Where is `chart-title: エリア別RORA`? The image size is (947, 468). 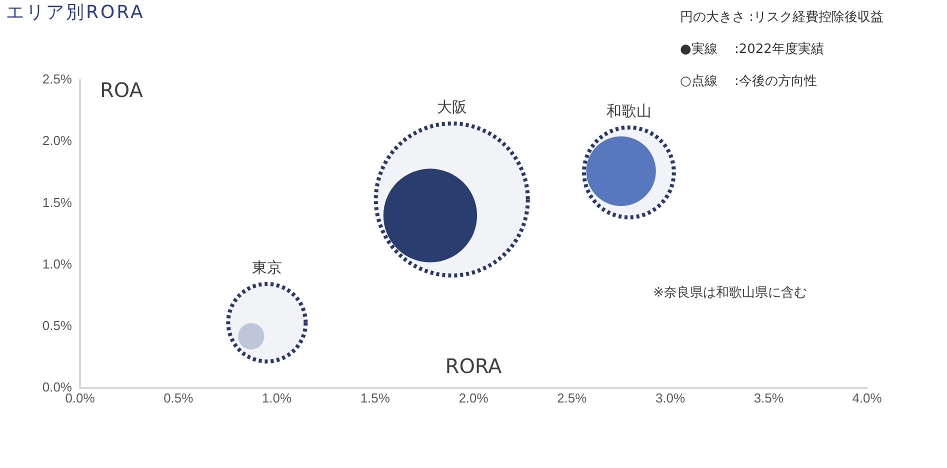 chart-title: エリア別RORA is located at coordinates (75, 12).